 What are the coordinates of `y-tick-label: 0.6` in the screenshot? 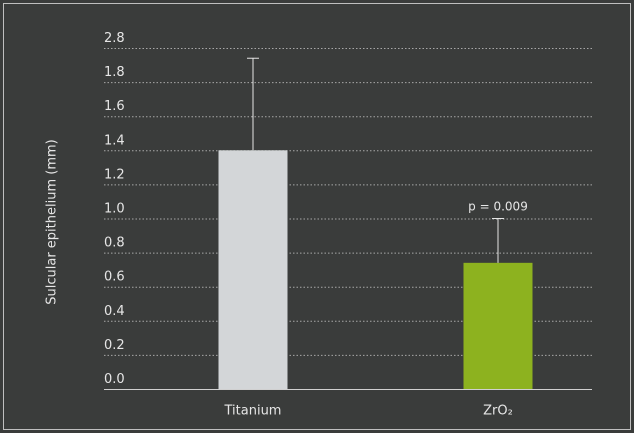 It's located at (114, 277).